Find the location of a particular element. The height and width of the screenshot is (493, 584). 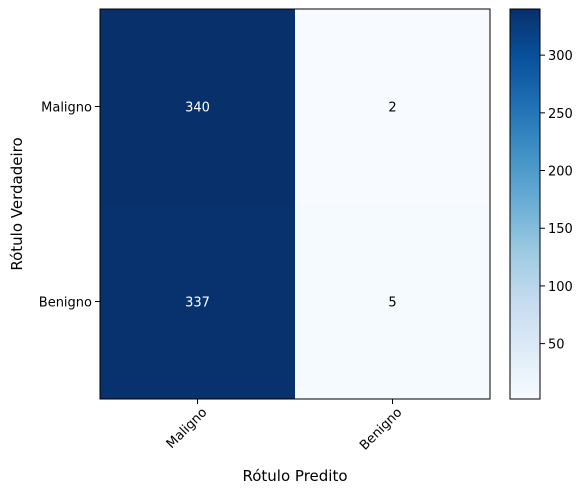

x-axis-ticks: Maligno Benigno is located at coordinates (284, 426).